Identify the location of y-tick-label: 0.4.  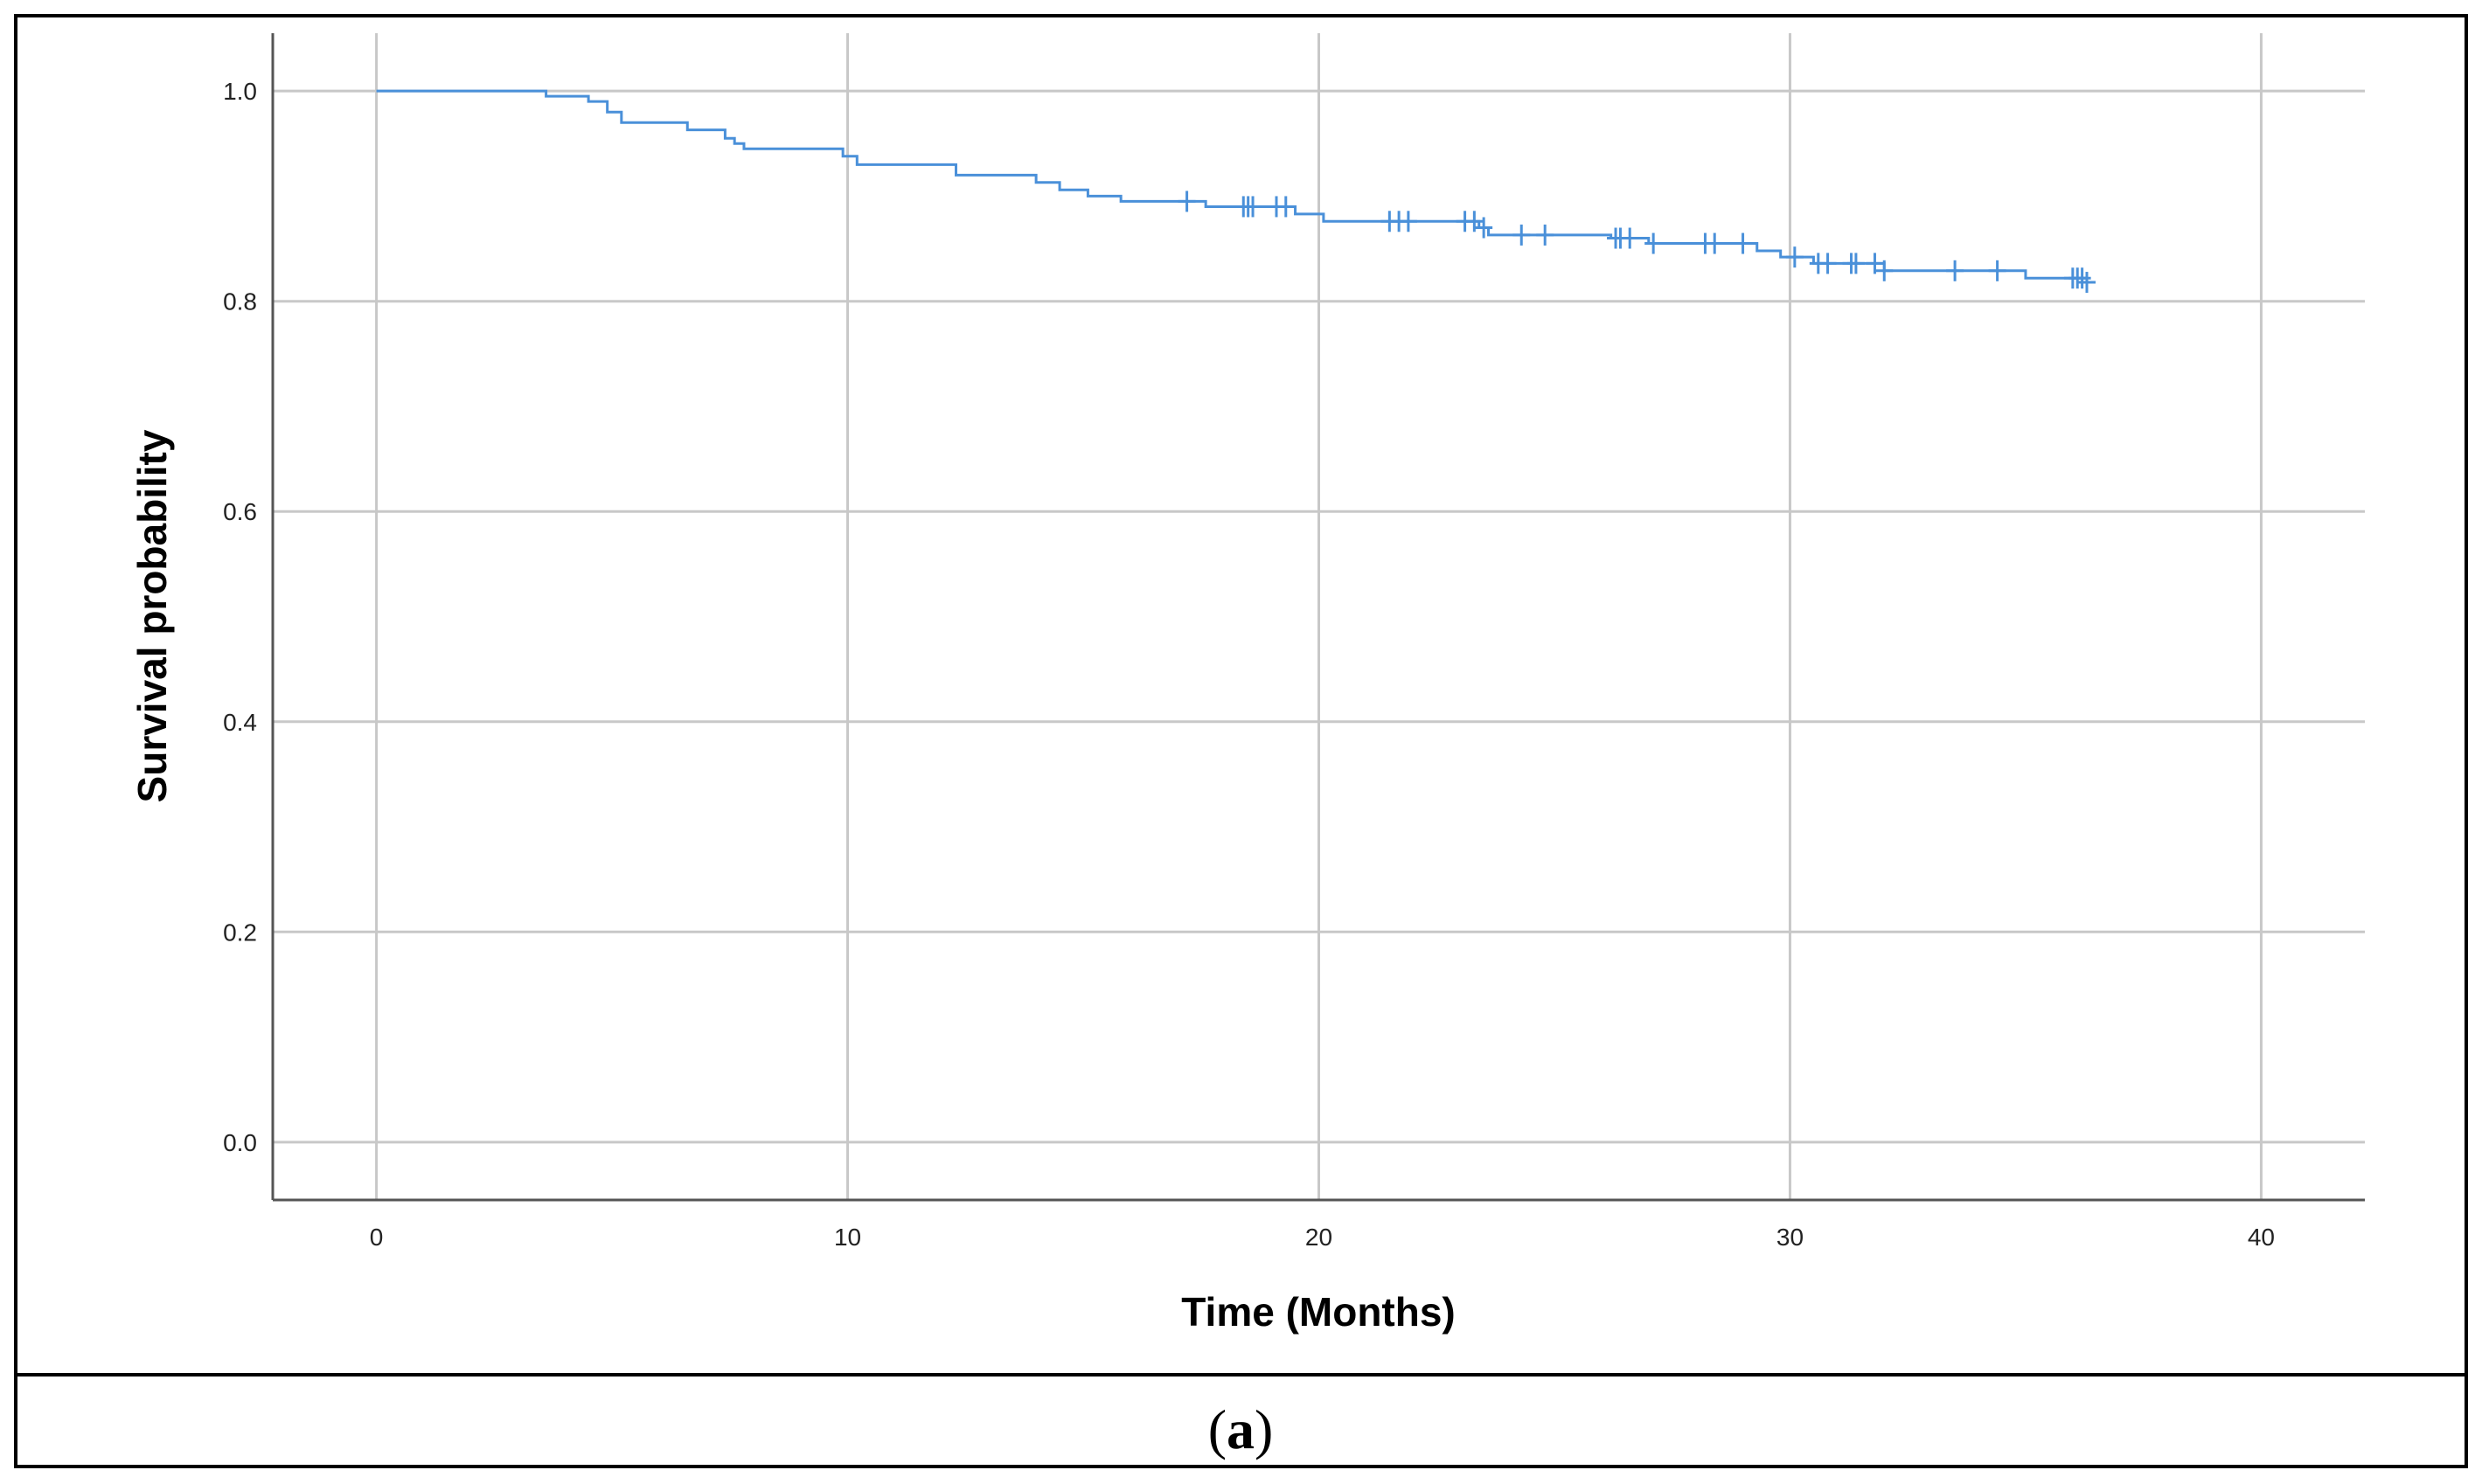
(240, 722).